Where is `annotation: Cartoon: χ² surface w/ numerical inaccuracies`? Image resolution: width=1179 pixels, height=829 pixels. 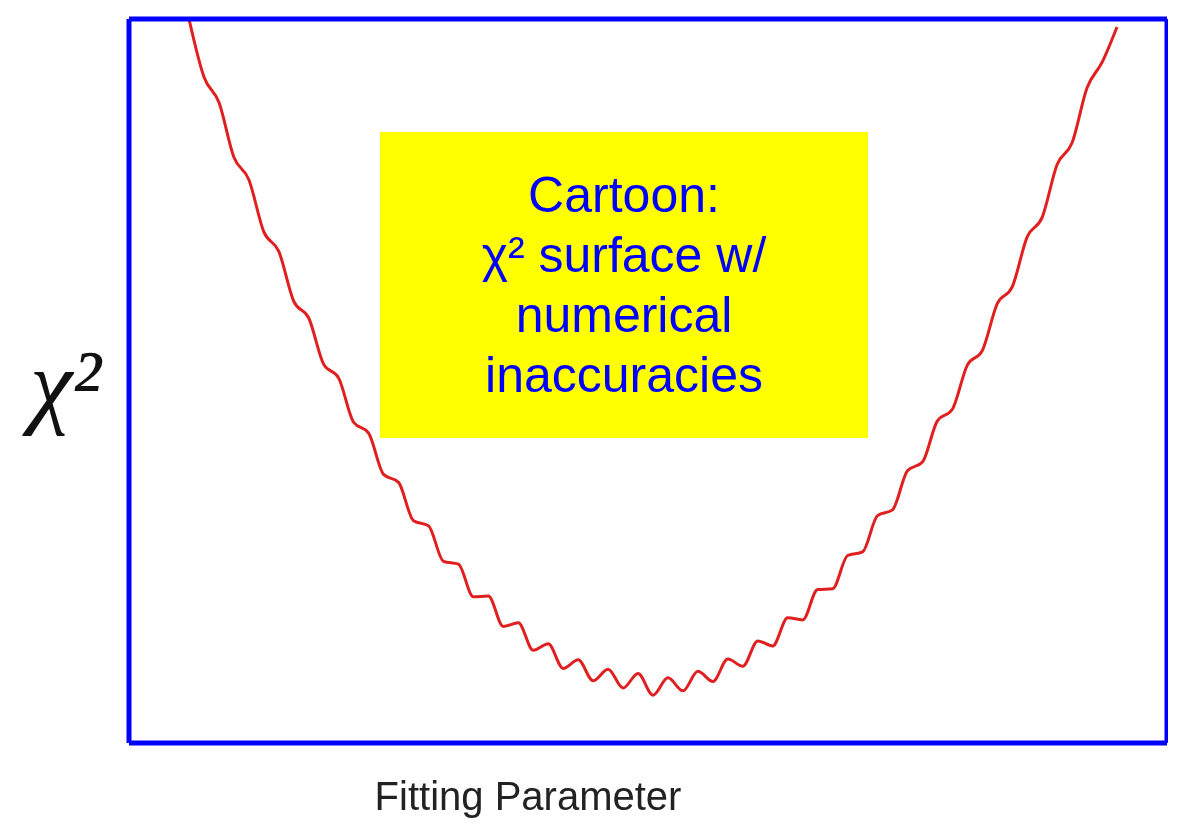 annotation: Cartoon: χ² surface w/ numerical inaccuracies is located at coordinates (624, 285).